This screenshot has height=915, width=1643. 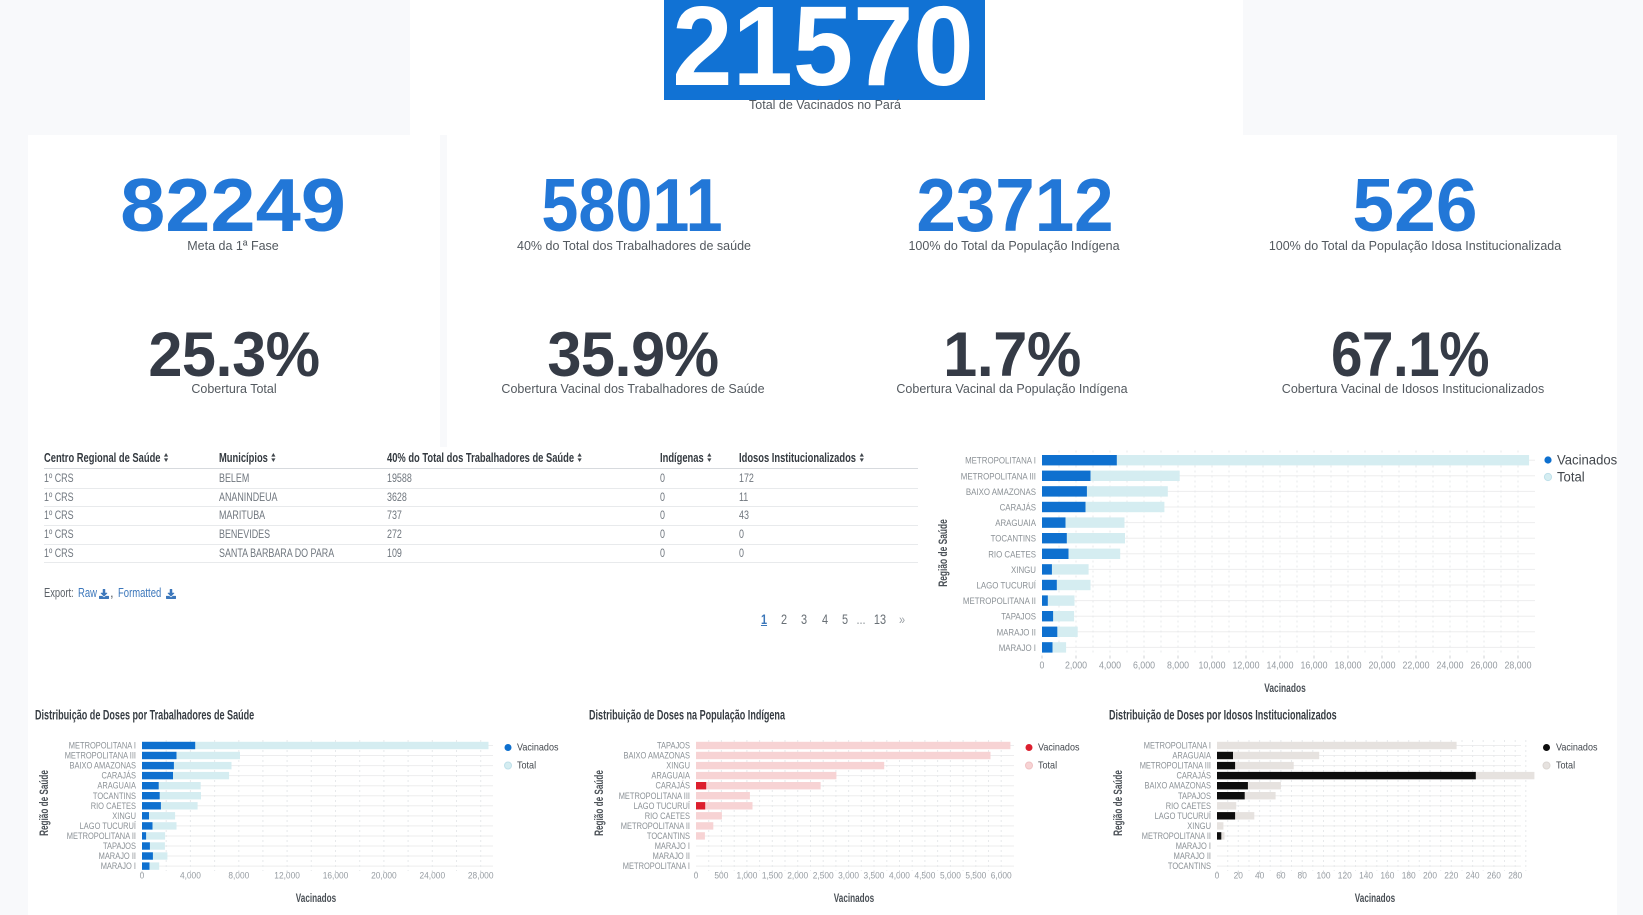 What do you see at coordinates (1238, 876) in the screenshot?
I see `svg-text: 20` at bounding box center [1238, 876].